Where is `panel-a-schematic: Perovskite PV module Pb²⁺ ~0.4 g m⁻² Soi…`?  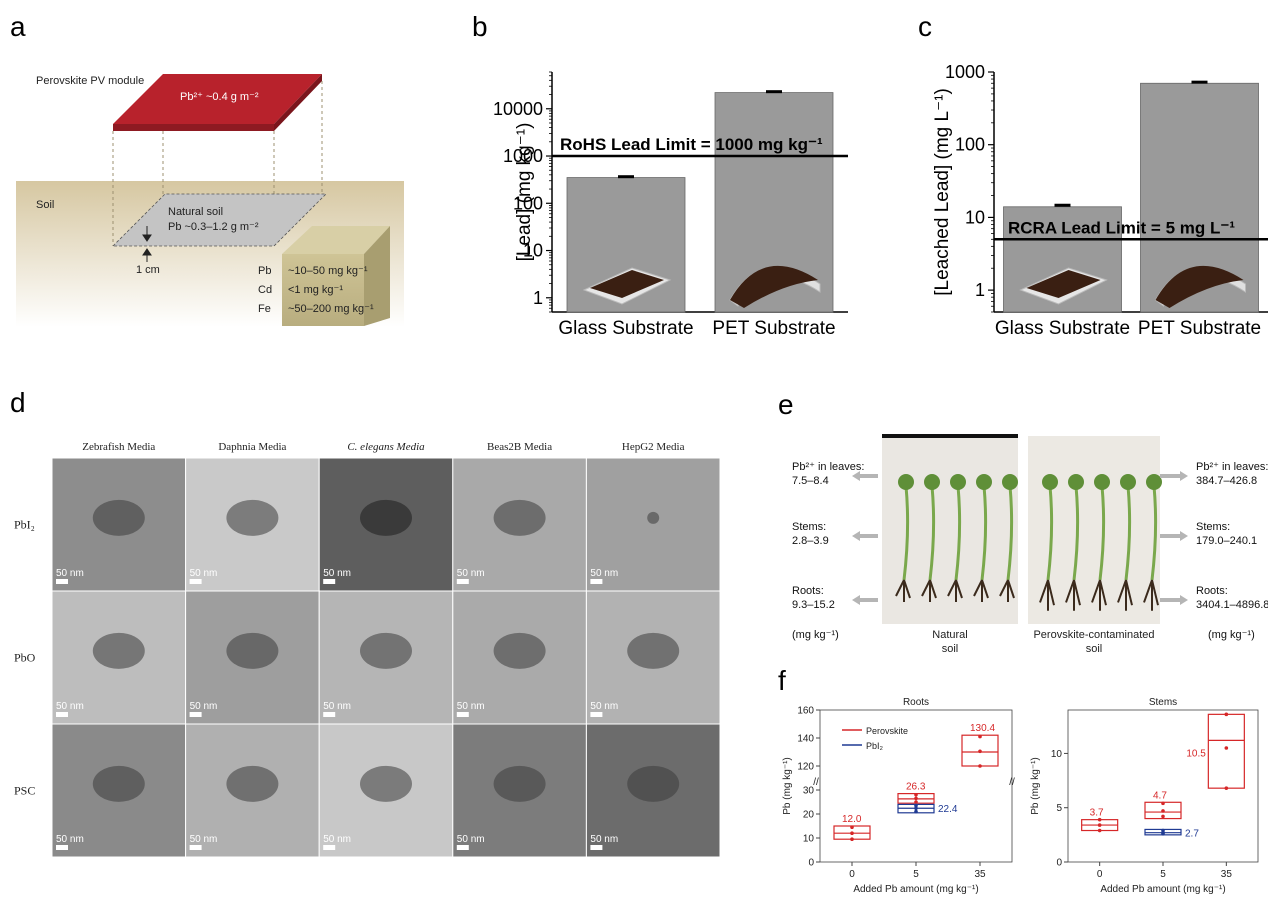 panel-a-schematic: Perovskite PV module Pb²⁺ ~0.4 g m⁻² Soi… is located at coordinates (210, 200).